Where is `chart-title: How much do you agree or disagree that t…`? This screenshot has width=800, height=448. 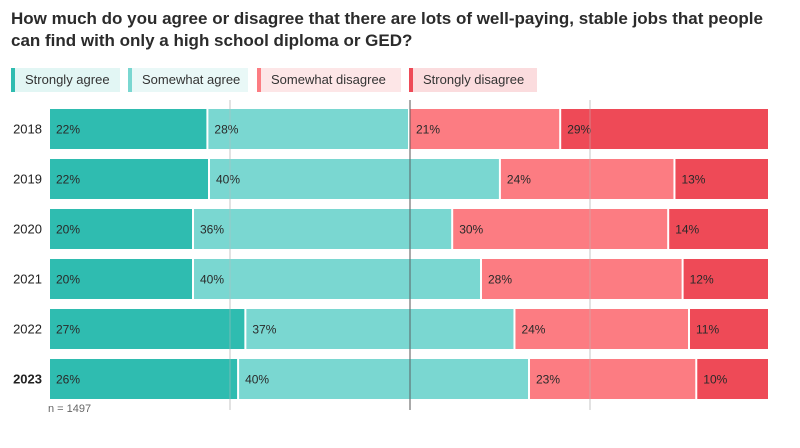
chart-title: How much do you agree or disagree that t… is located at coordinates (387, 29).